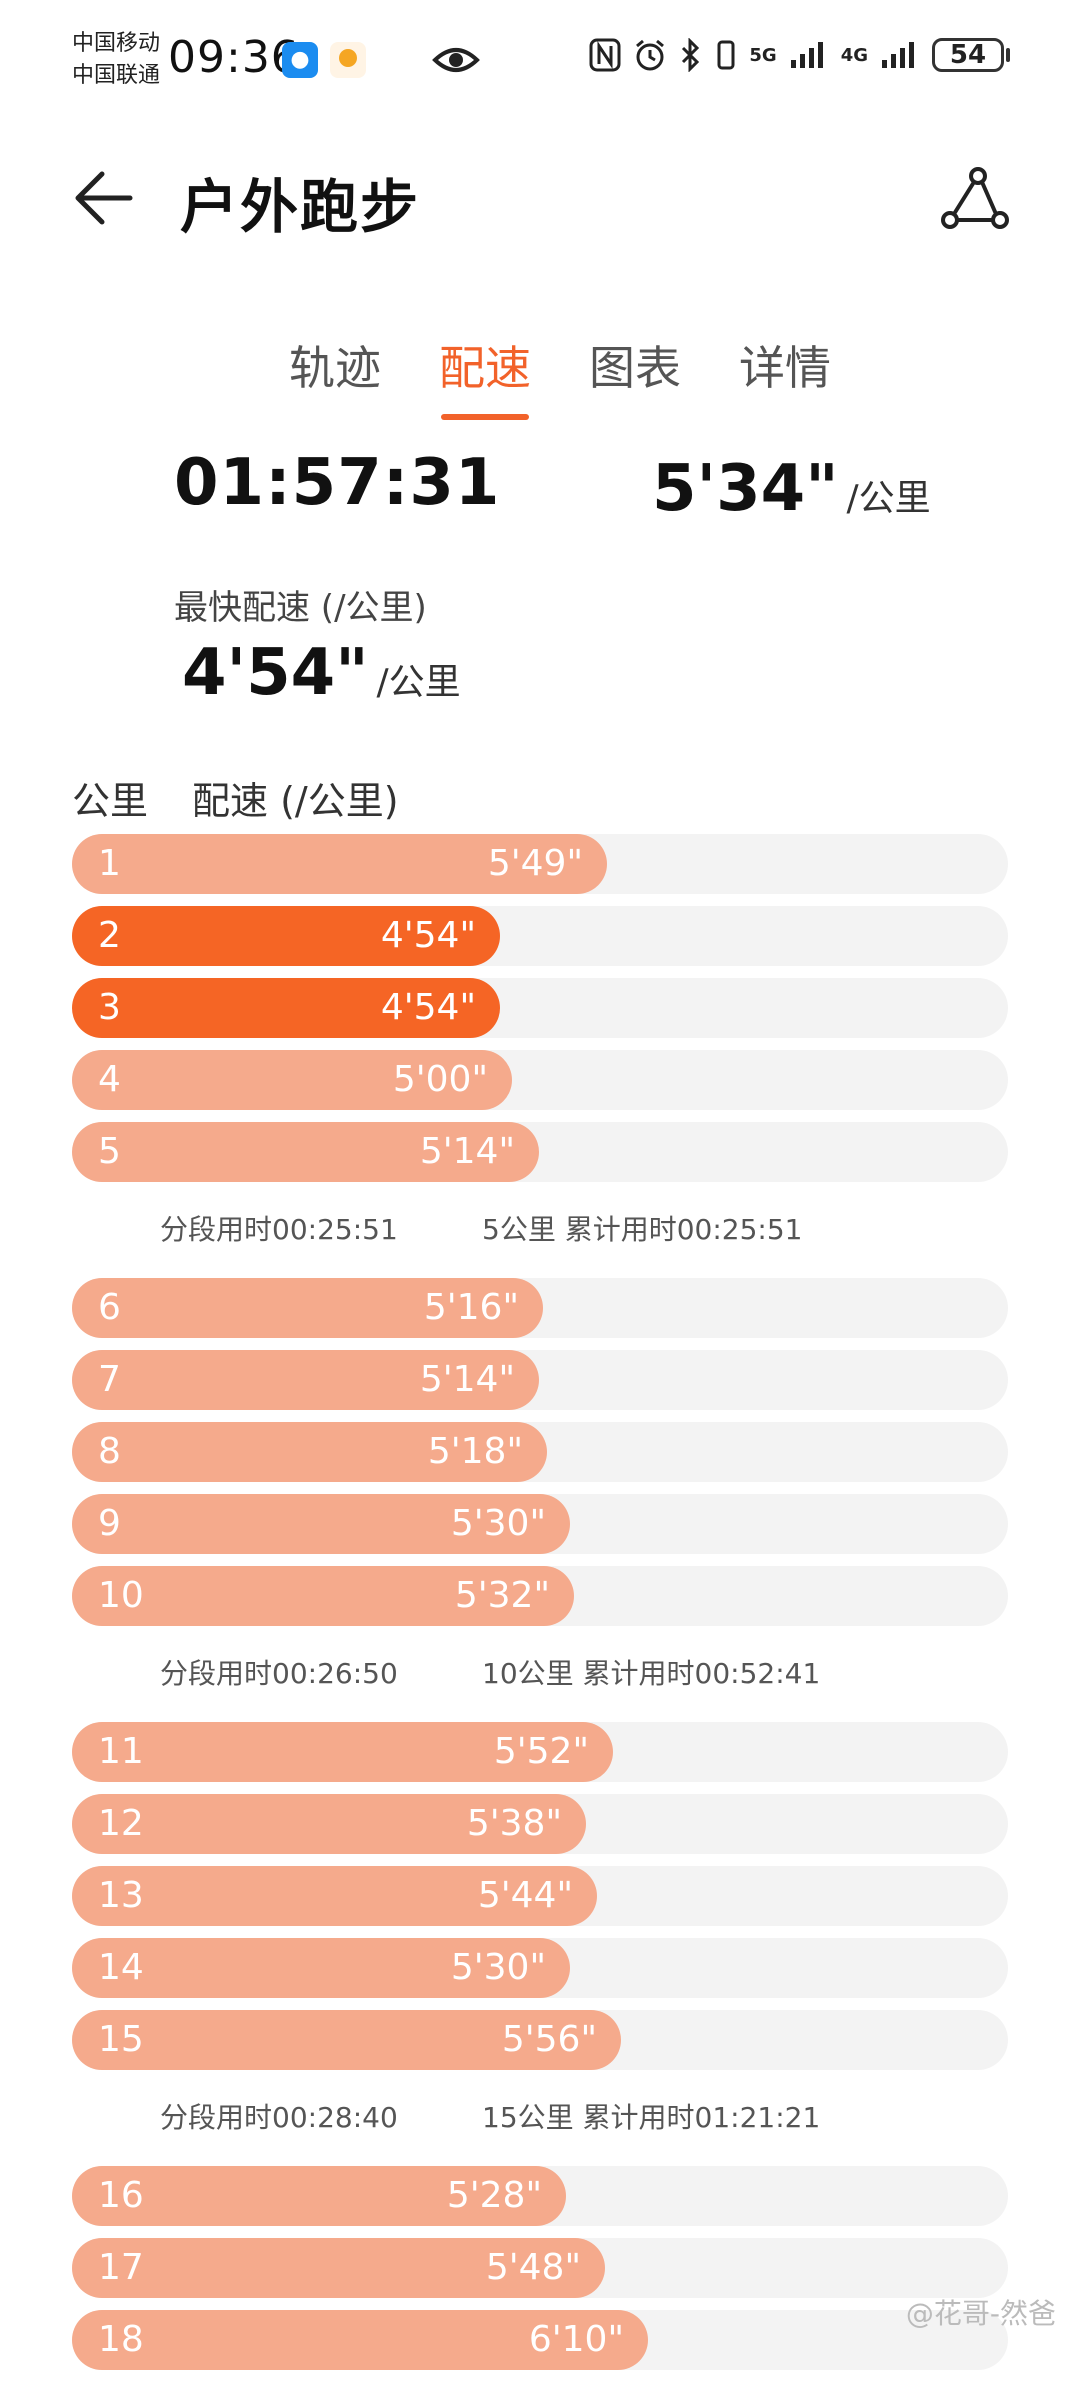 Image resolution: width=1080 pixels, height=2382 pixels. What do you see at coordinates (279, 1229) in the screenshot?
I see `split-segment-time: 分段用时00:25:51` at bounding box center [279, 1229].